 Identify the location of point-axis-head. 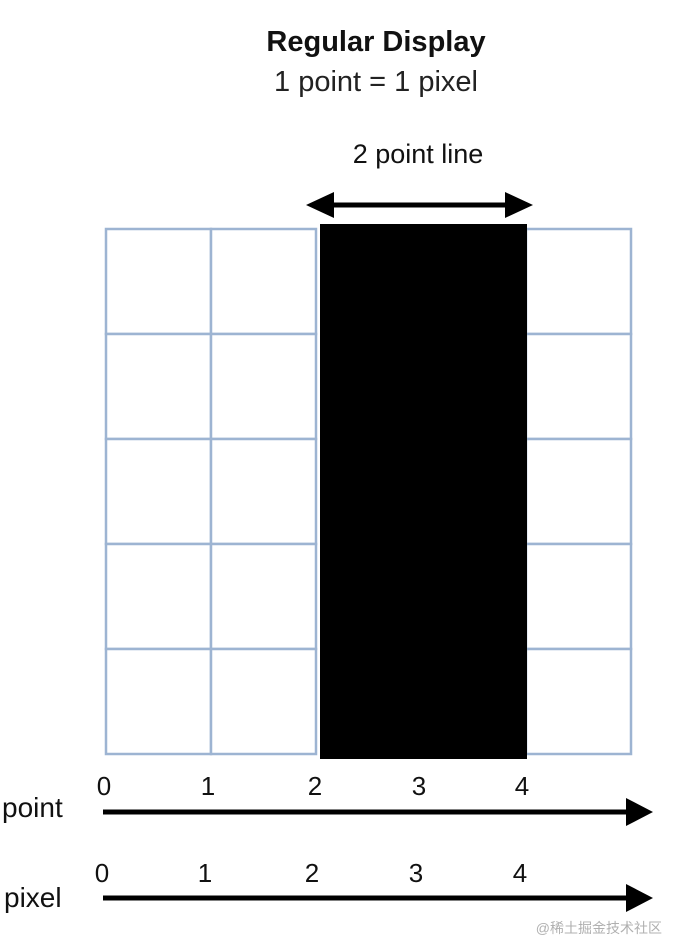
(639, 812).